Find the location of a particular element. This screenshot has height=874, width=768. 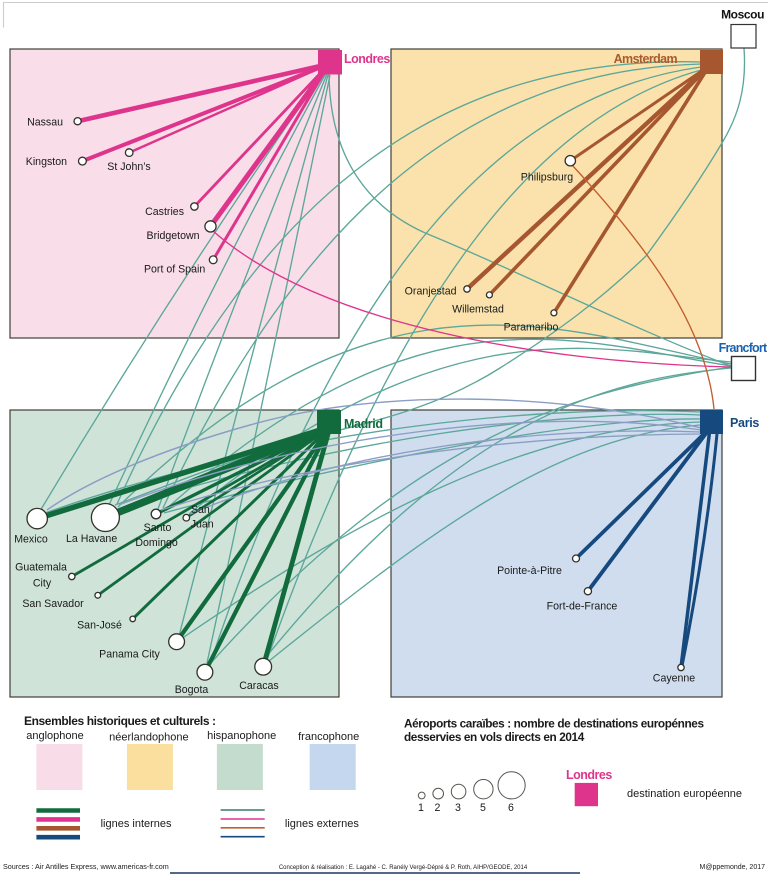

svg-text: Willemstad is located at coordinates (478, 310).